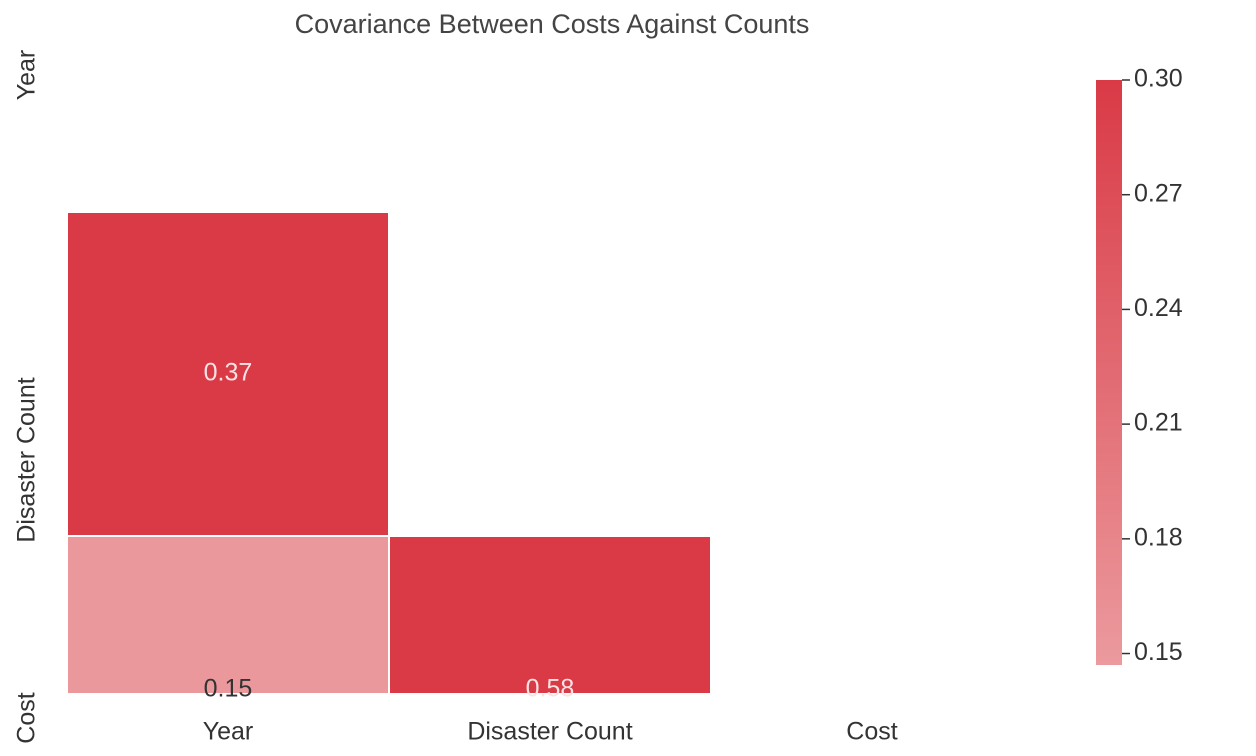 This screenshot has width=1256, height=756. What do you see at coordinates (1158, 193) in the screenshot?
I see `colorbar-tick-label: 0.27` at bounding box center [1158, 193].